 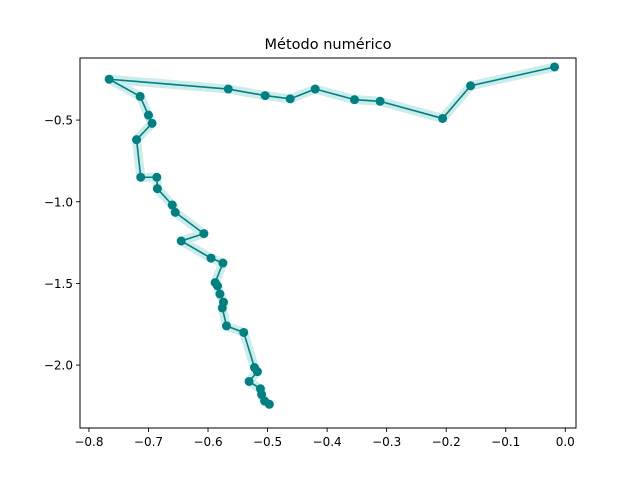 What do you see at coordinates (446, 442) in the screenshot?
I see `x-tick-label: −0.2` at bounding box center [446, 442].